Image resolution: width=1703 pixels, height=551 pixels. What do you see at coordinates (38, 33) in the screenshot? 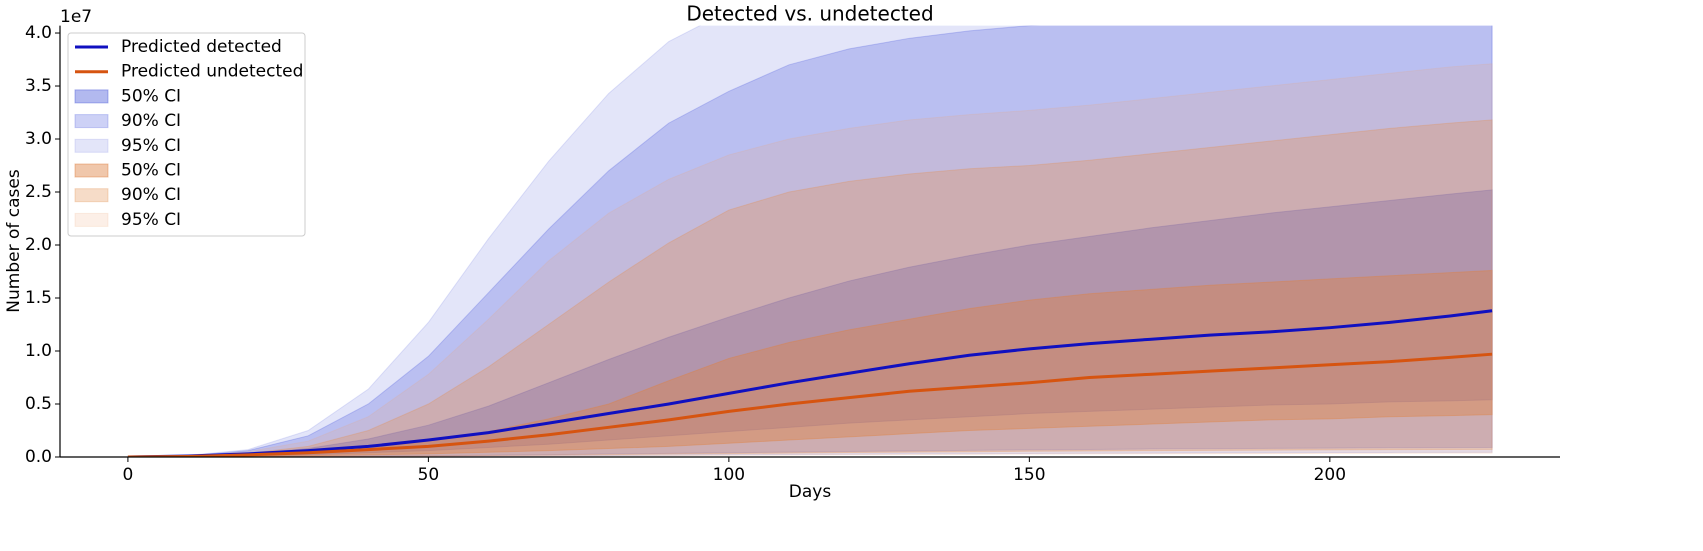
I see `y-tick-label: 4.0` at bounding box center [38, 33].